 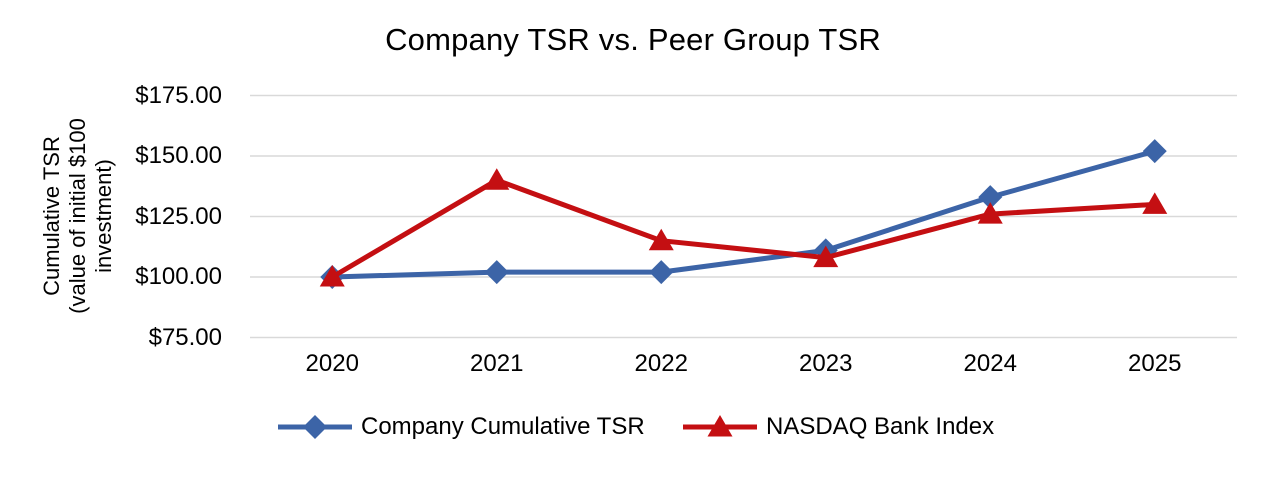 I want to click on y-tick-label-125: $125.00, so click(x=178, y=216).